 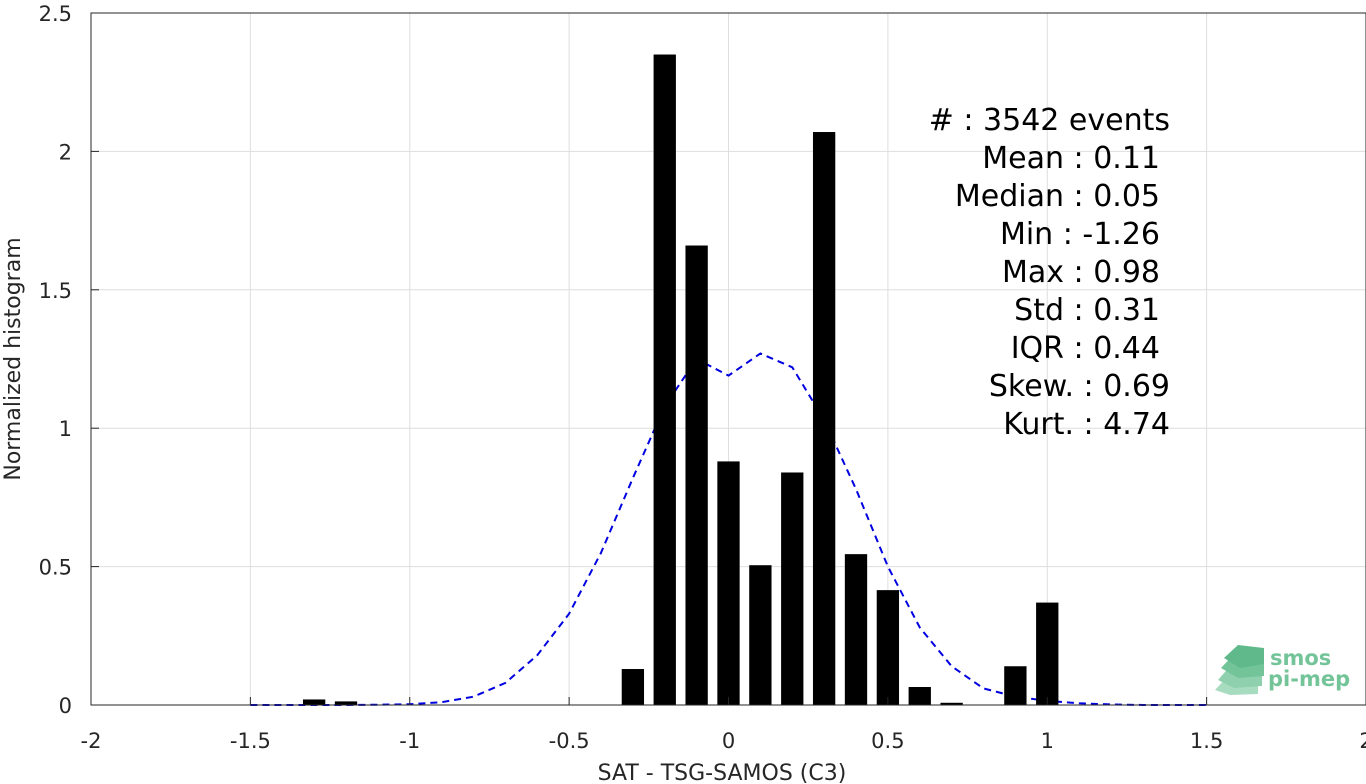 What do you see at coordinates (1071, 158) in the screenshot?
I see `stat-line: Mean : 0.11` at bounding box center [1071, 158].